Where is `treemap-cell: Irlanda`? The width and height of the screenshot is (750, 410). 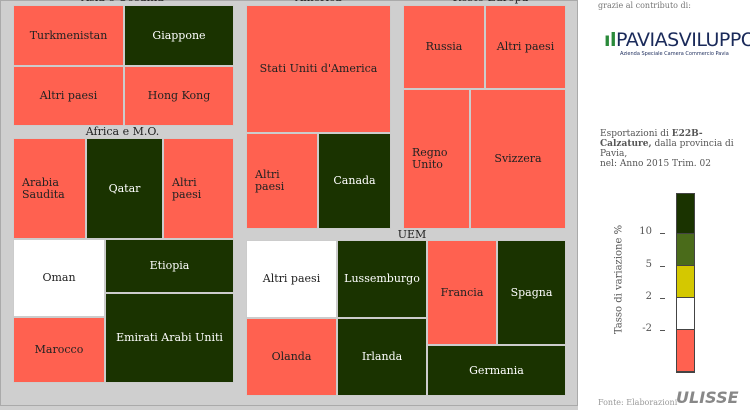 treemap-cell: Irlanda is located at coordinates (382, 357).